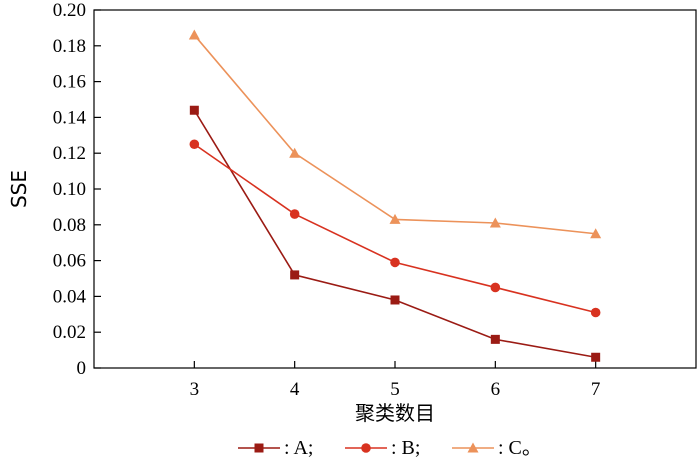 Image resolution: width=700 pixels, height=461 pixels. Describe the element at coordinates (275, 448) in the screenshot. I see `legend-item-a: : A;` at that location.